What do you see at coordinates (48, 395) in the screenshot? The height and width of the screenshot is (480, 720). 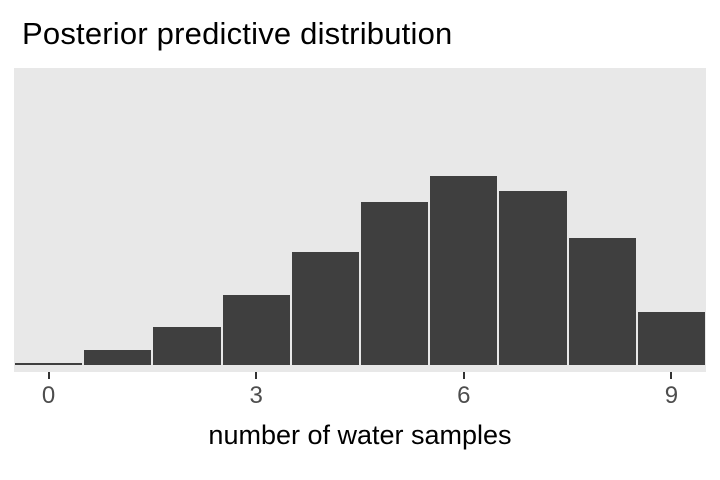 I see `x-tick-label: 0` at bounding box center [48, 395].